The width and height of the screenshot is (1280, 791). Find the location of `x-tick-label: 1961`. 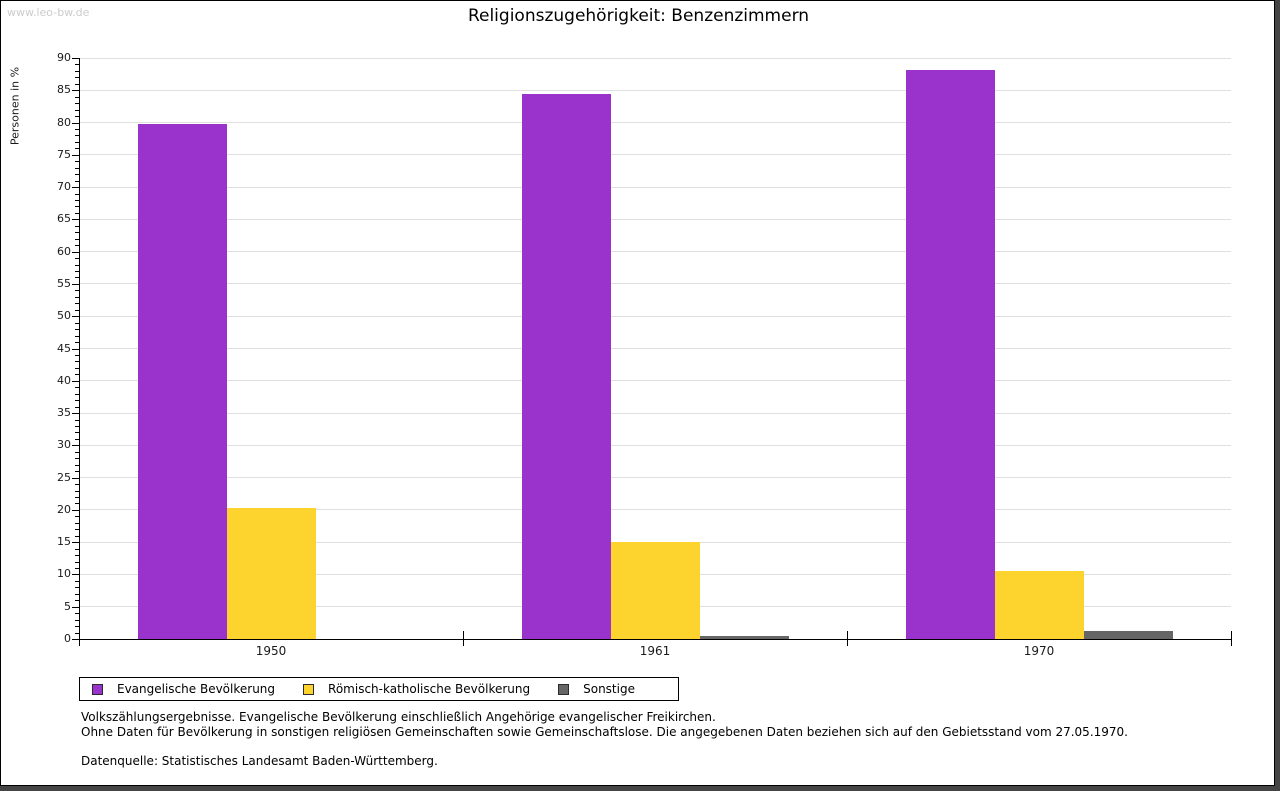

x-tick-label: 1961 is located at coordinates (655, 651).